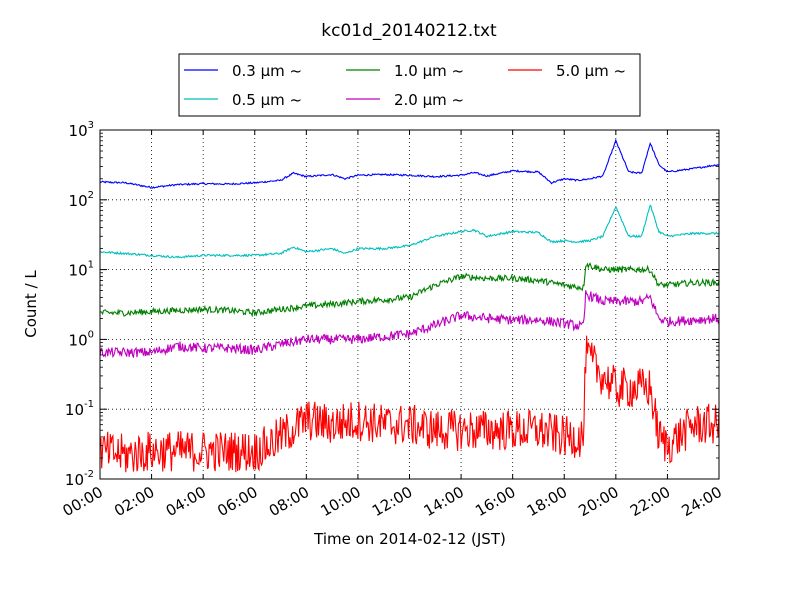 The height and width of the screenshot is (604, 800). Describe the element at coordinates (591, 71) in the screenshot. I see `legend-label: 5.0 μm ~` at that location.